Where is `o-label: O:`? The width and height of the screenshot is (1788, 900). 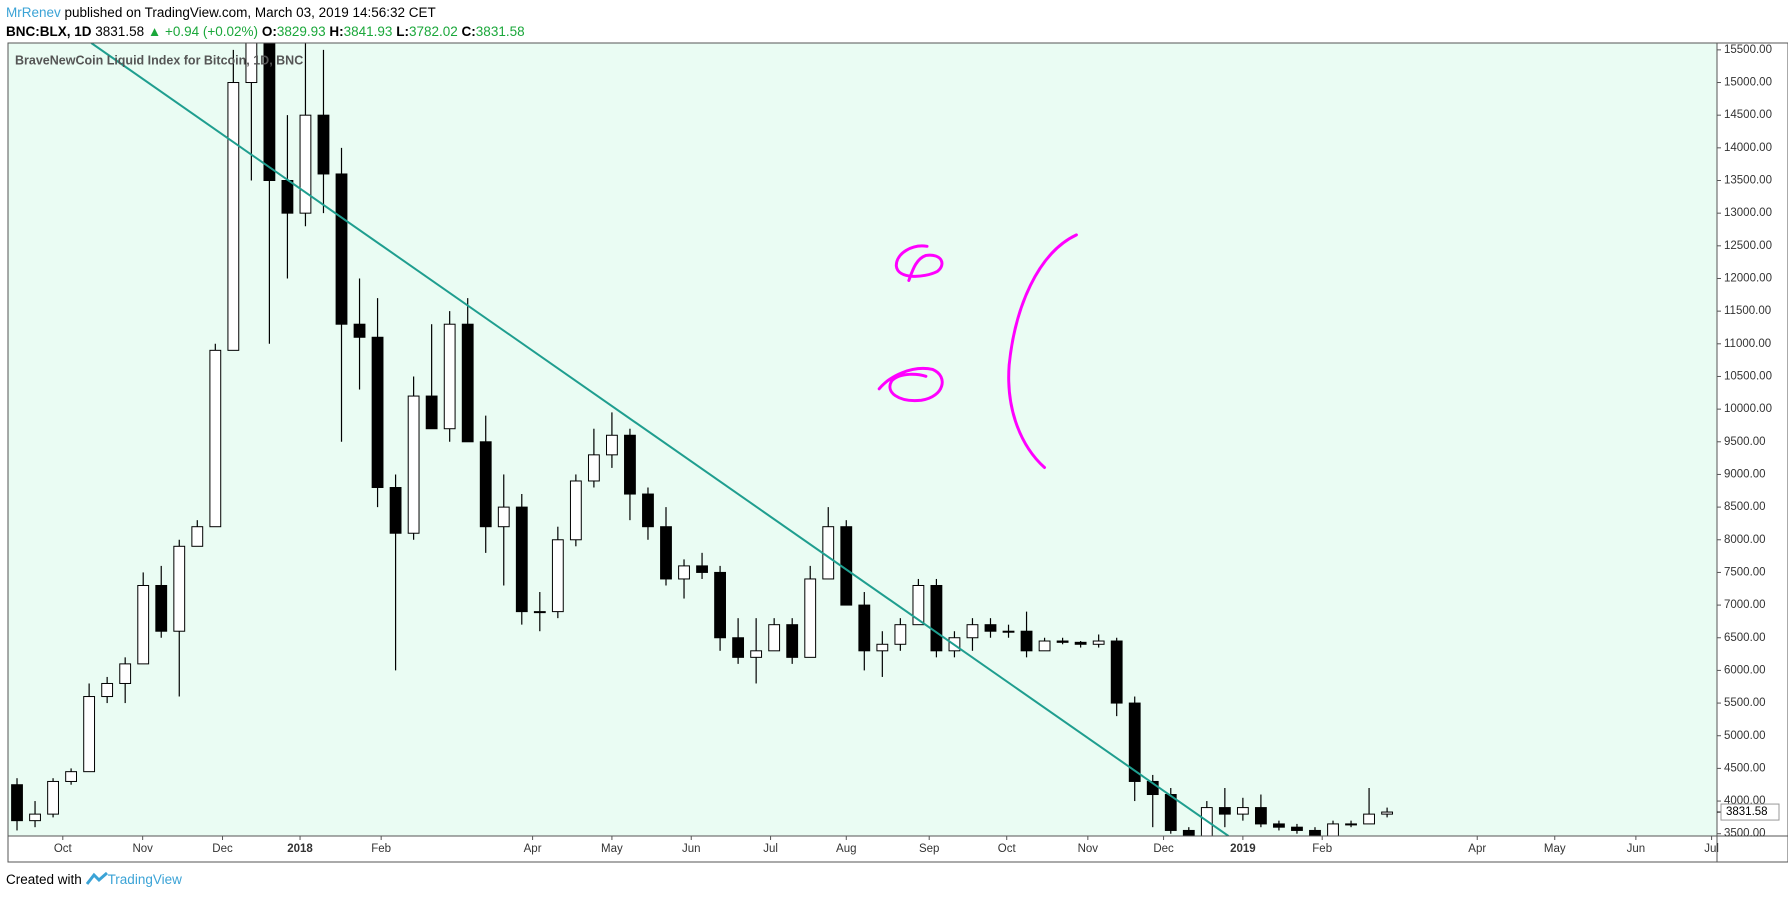 o-label: O: is located at coordinates (269, 31).